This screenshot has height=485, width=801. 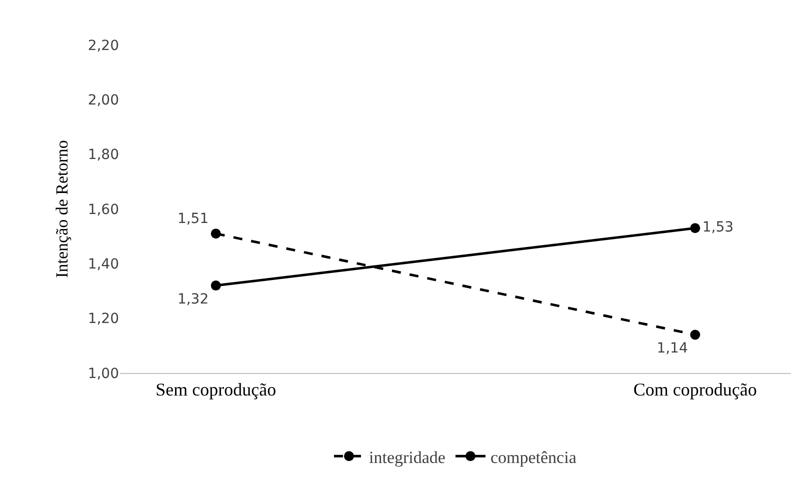 What do you see at coordinates (407, 457) in the screenshot?
I see `legend-label: integridade` at bounding box center [407, 457].